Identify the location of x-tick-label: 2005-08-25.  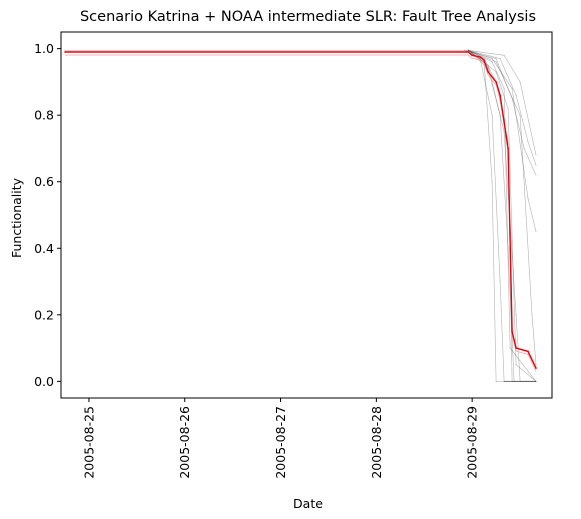
(88, 442).